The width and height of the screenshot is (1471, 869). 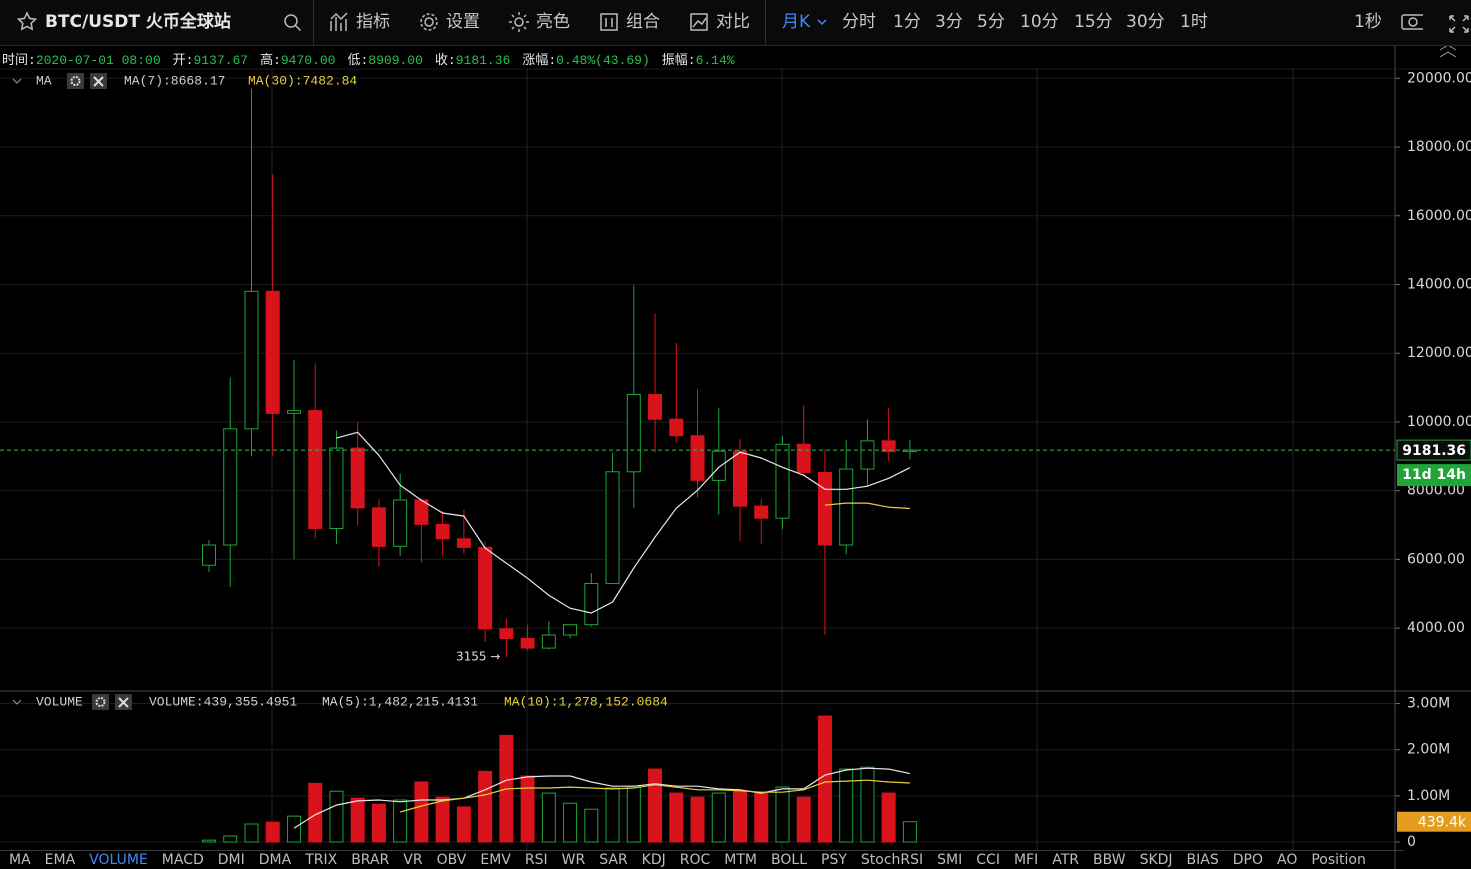 What do you see at coordinates (118, 860) in the screenshot?
I see `indicator-tab: VOLUME` at bounding box center [118, 860].